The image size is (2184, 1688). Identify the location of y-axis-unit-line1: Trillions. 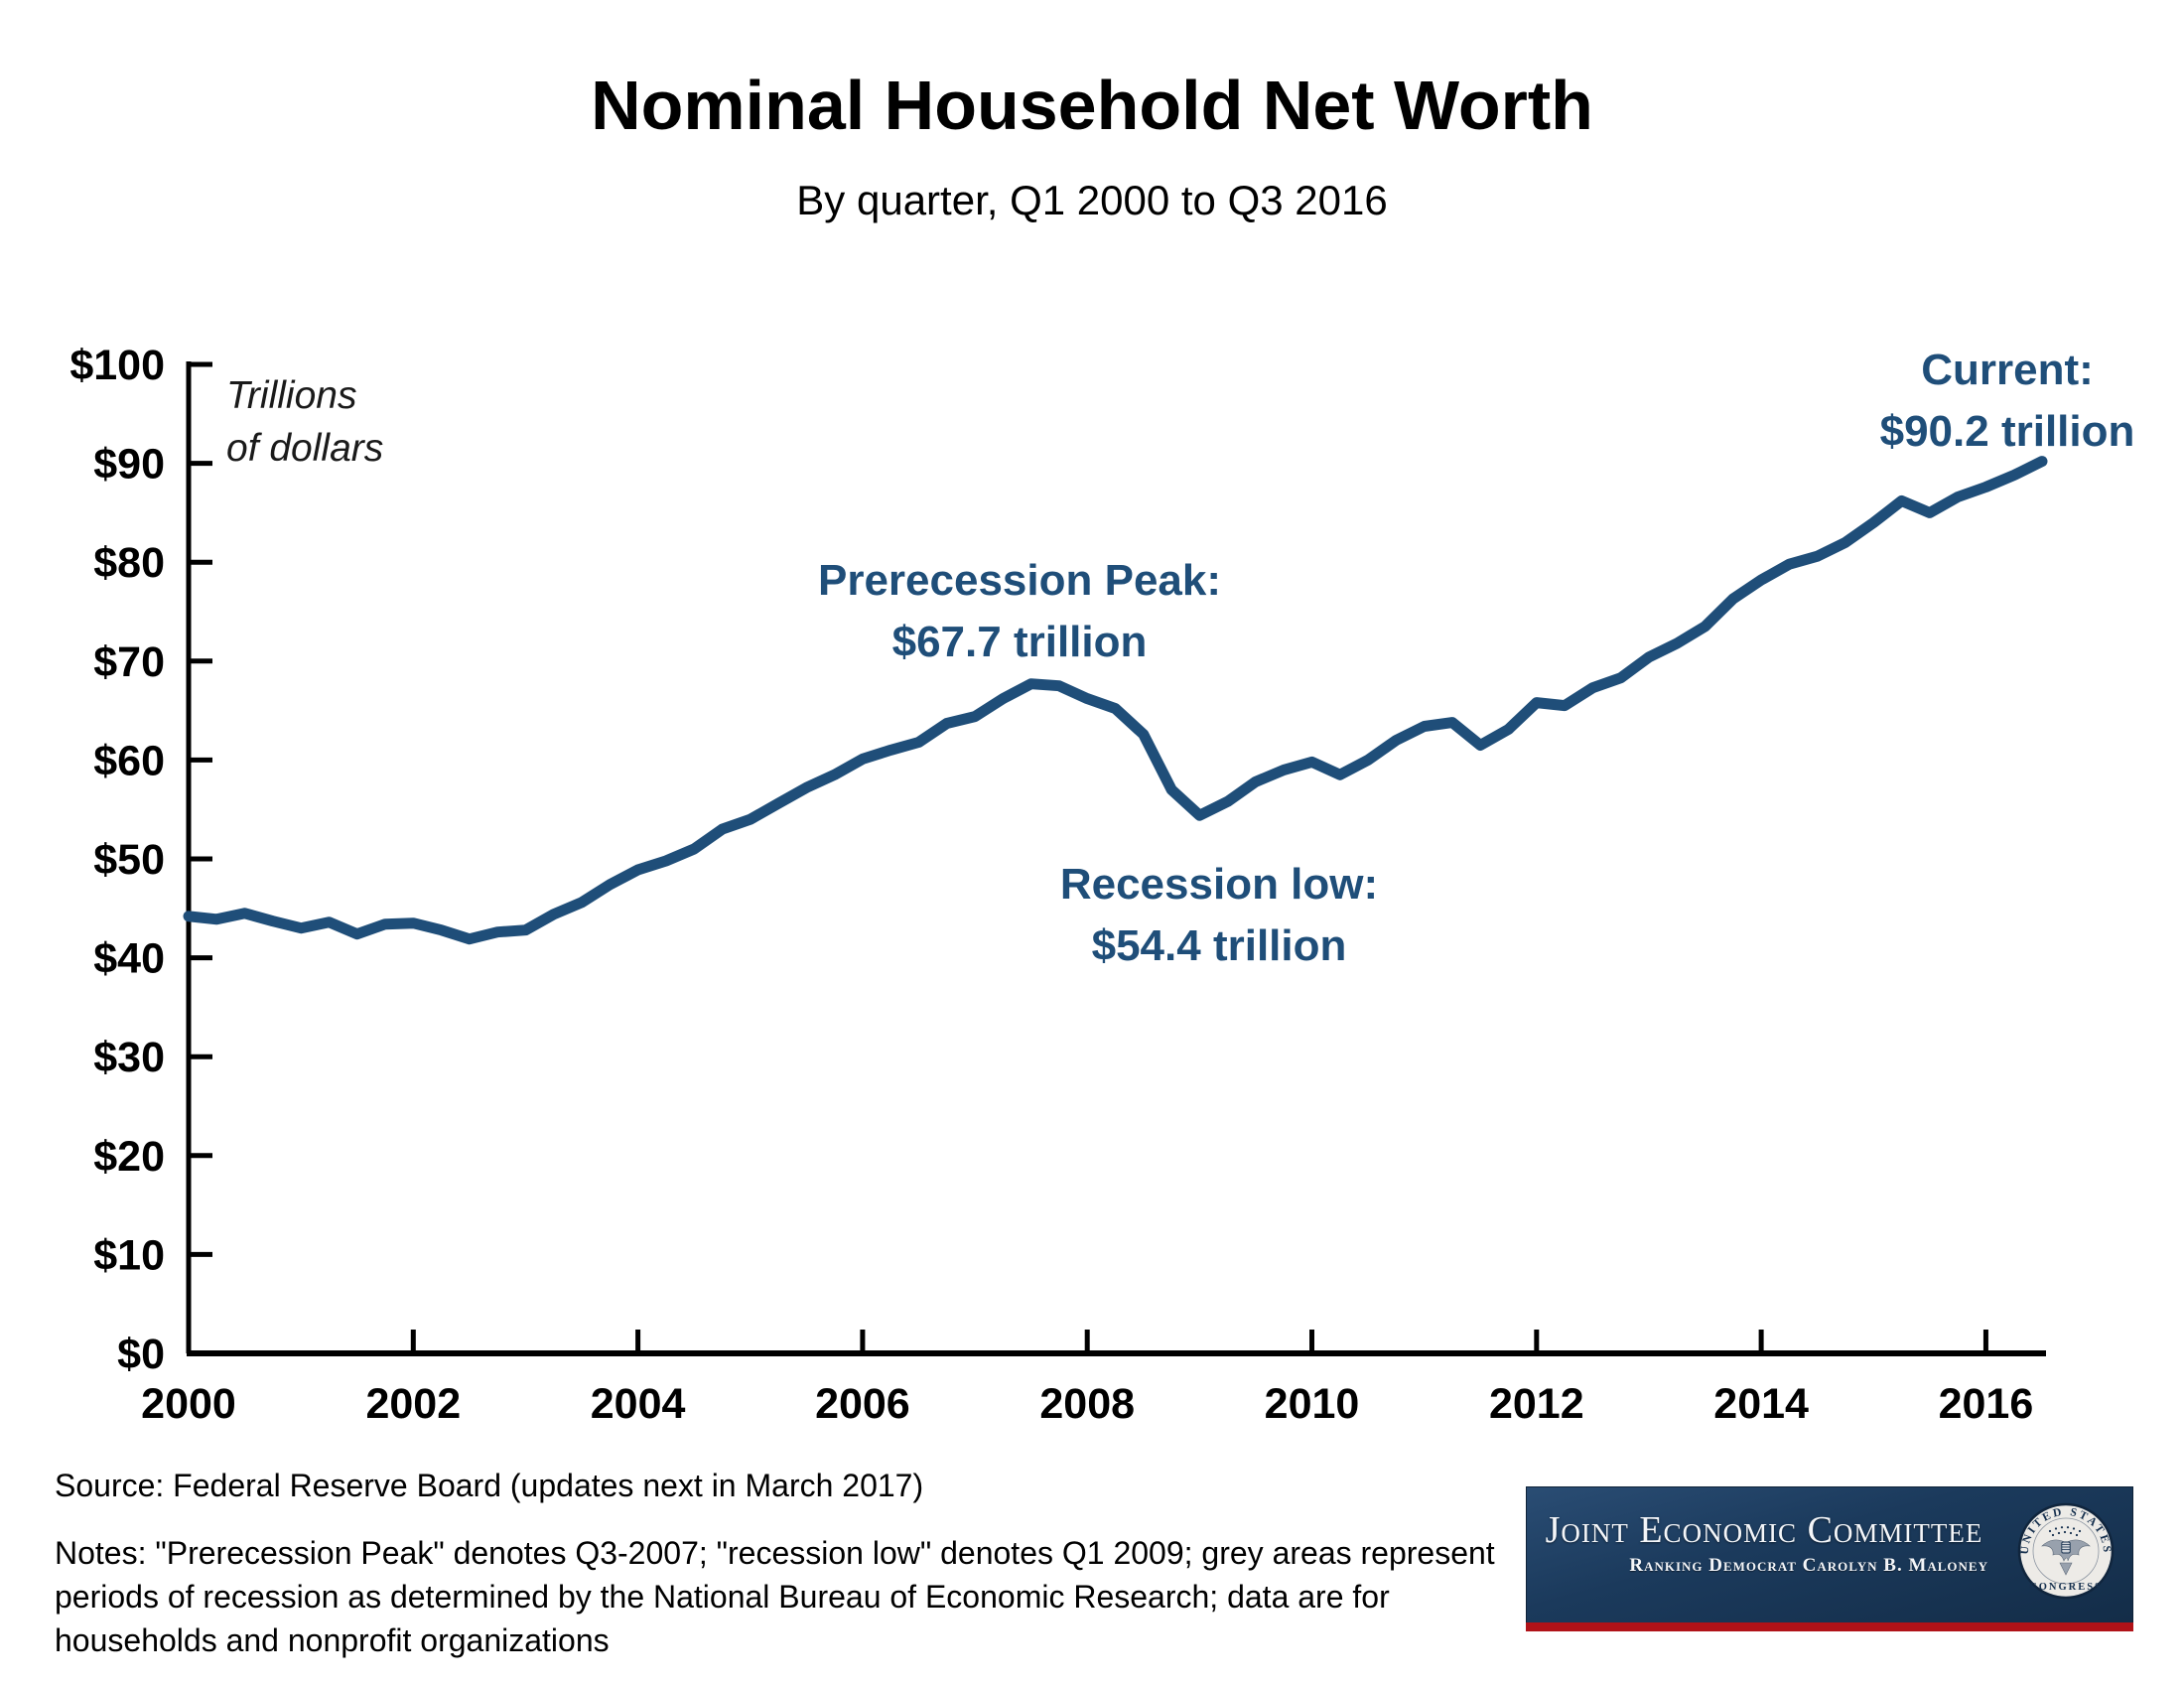
(291, 395).